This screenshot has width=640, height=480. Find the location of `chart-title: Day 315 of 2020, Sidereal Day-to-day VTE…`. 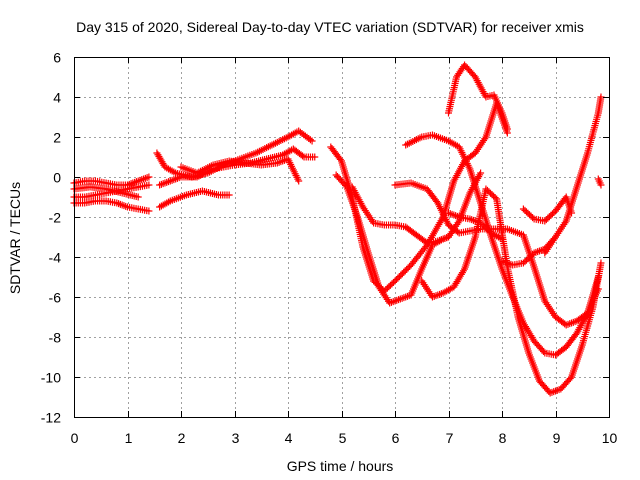

chart-title: Day 315 of 2020, Sidereal Day-to-day VTE… is located at coordinates (330, 27).